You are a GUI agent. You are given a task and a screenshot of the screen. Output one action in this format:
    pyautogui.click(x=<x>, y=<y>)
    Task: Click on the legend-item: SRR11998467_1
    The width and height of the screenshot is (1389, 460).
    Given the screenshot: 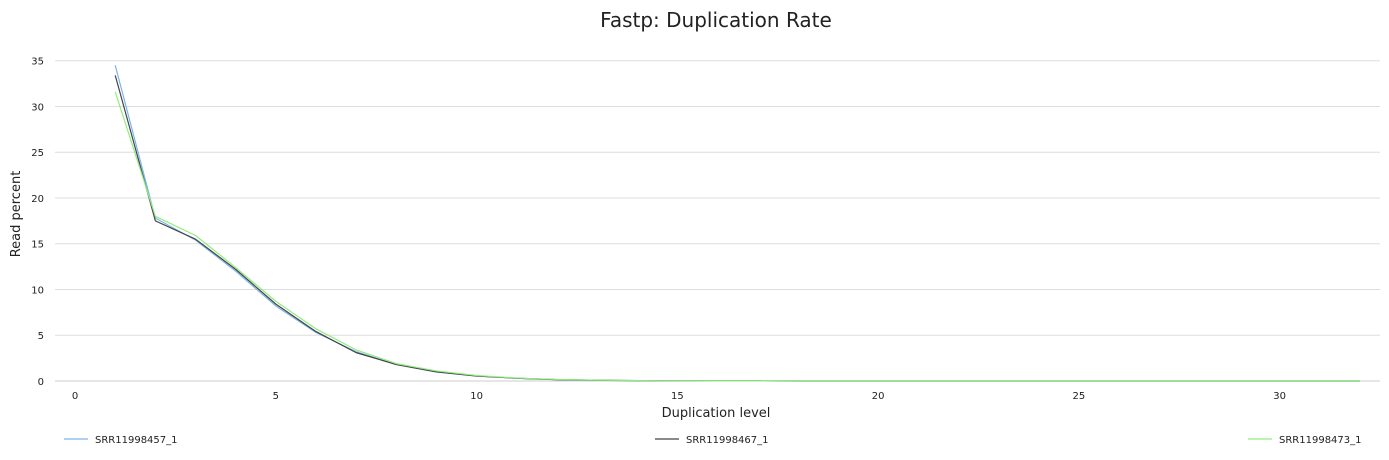 What is the action you would take?
    pyautogui.click(x=712, y=440)
    